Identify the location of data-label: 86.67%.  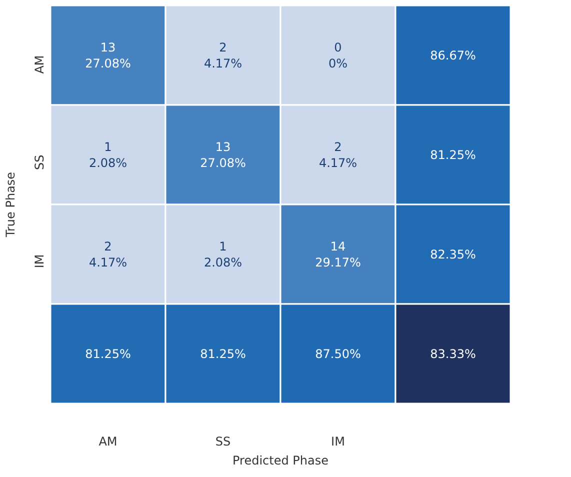
(453, 55).